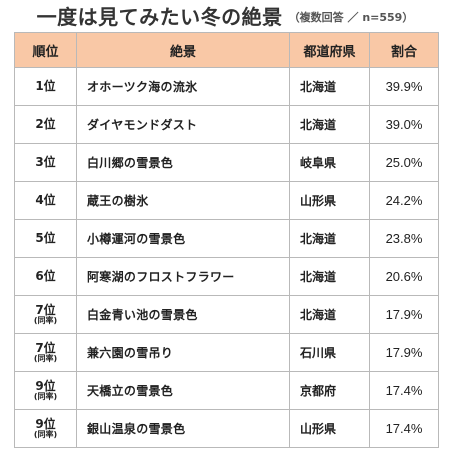 The width and height of the screenshot is (450, 450). I want to click on rank-text: 5位, so click(45, 238).